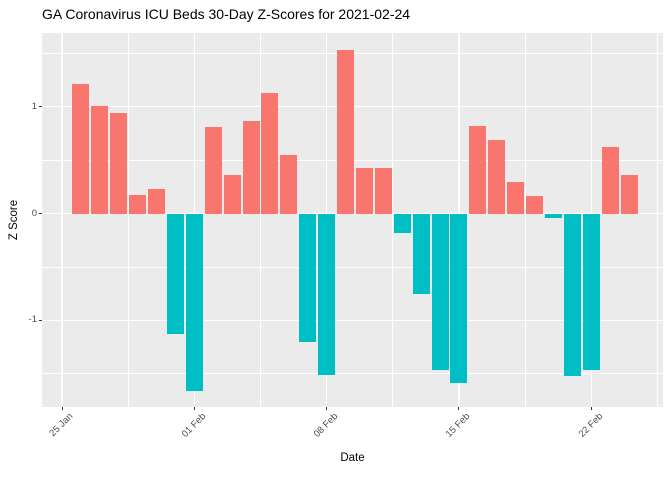 The height and width of the screenshot is (480, 672). What do you see at coordinates (14, 220) in the screenshot?
I see `y-axis-title: Z Score` at bounding box center [14, 220].